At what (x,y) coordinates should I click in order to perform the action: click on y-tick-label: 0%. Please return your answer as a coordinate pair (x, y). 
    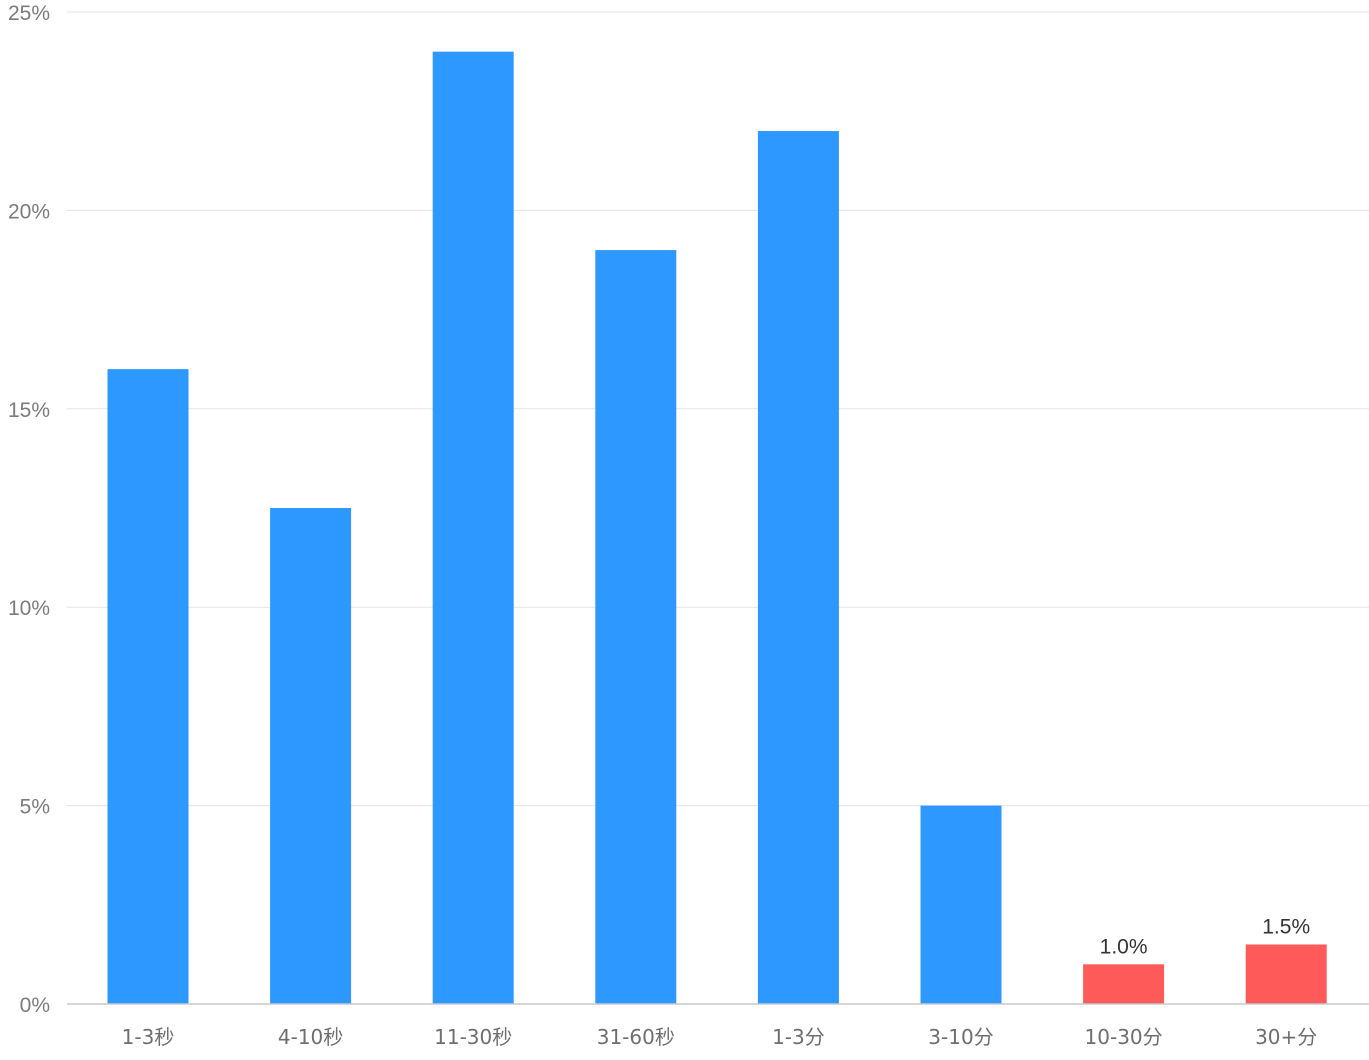
    Looking at the image, I should click on (35, 1005).